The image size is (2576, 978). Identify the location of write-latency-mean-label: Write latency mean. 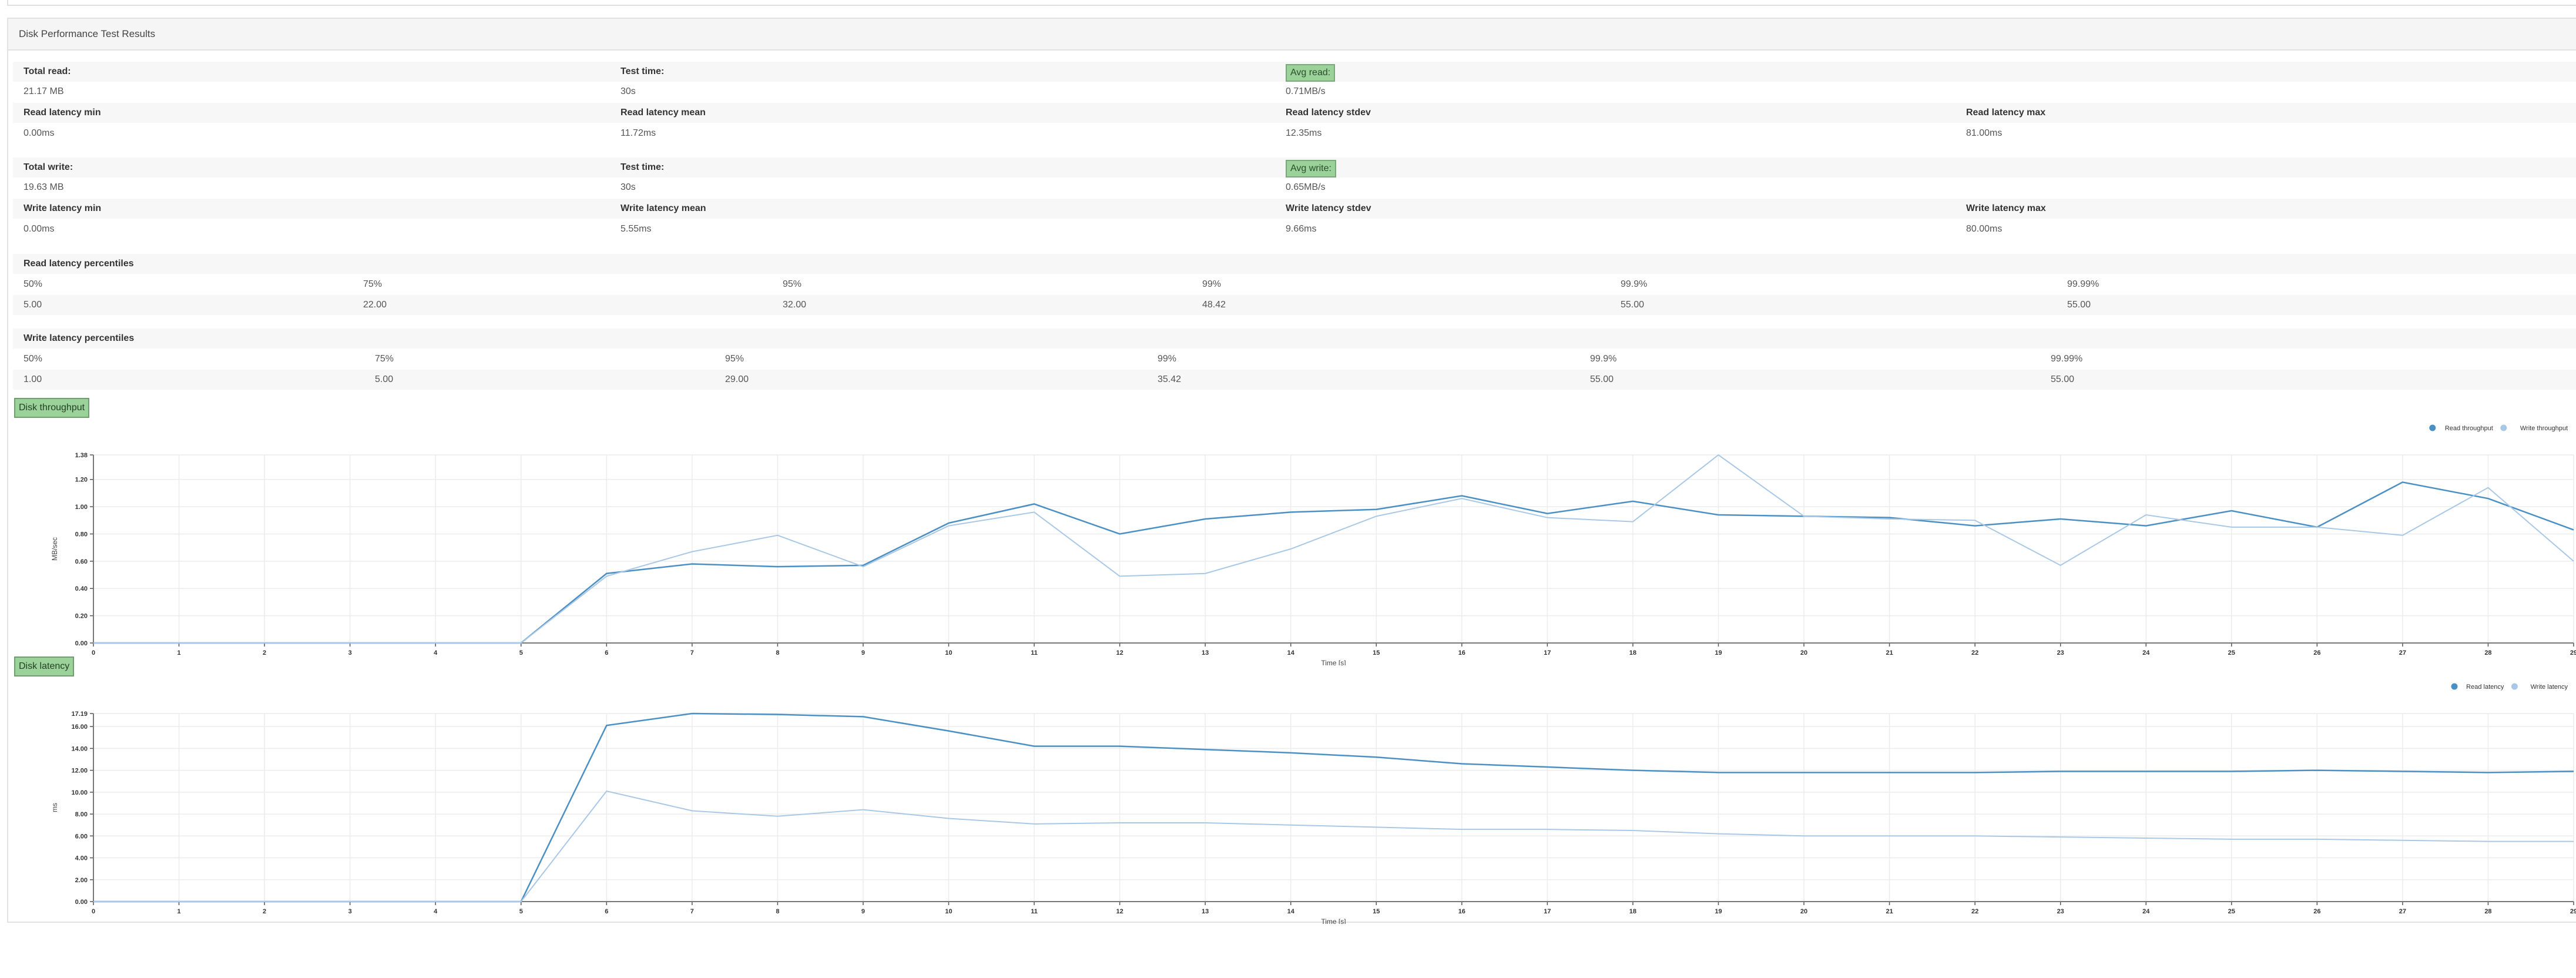
(663, 208).